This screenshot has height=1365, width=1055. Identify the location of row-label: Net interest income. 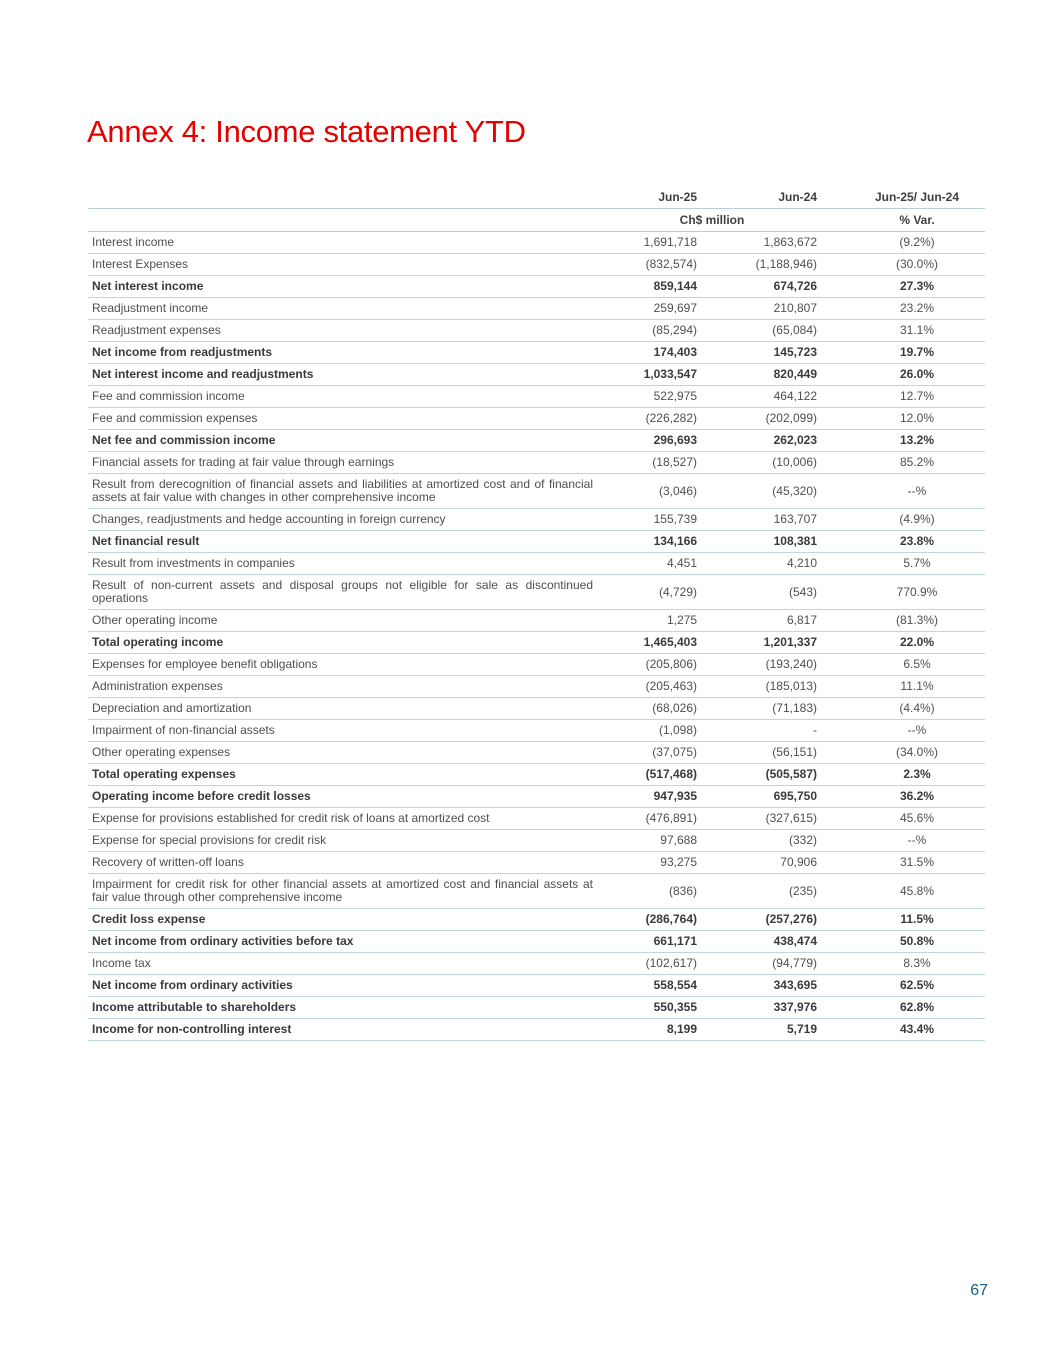
(345, 286).